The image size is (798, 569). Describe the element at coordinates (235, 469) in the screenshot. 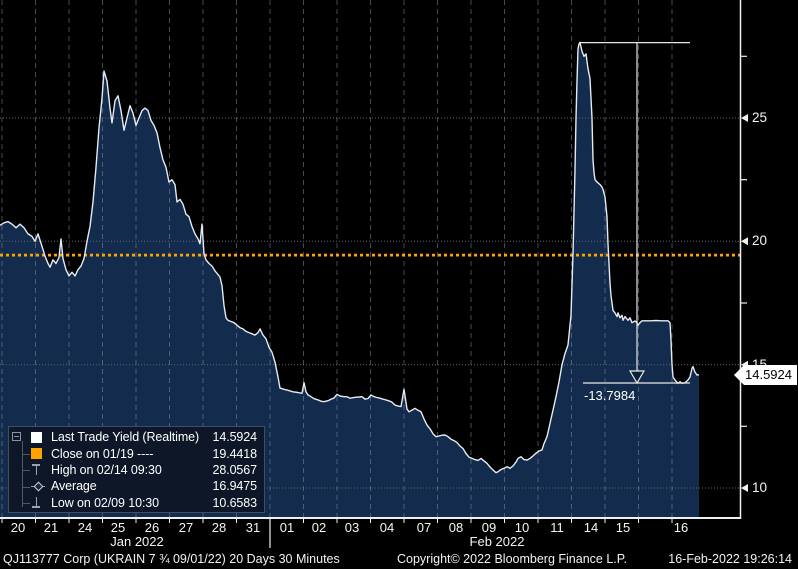

I see `legend-value: 28.0567` at that location.